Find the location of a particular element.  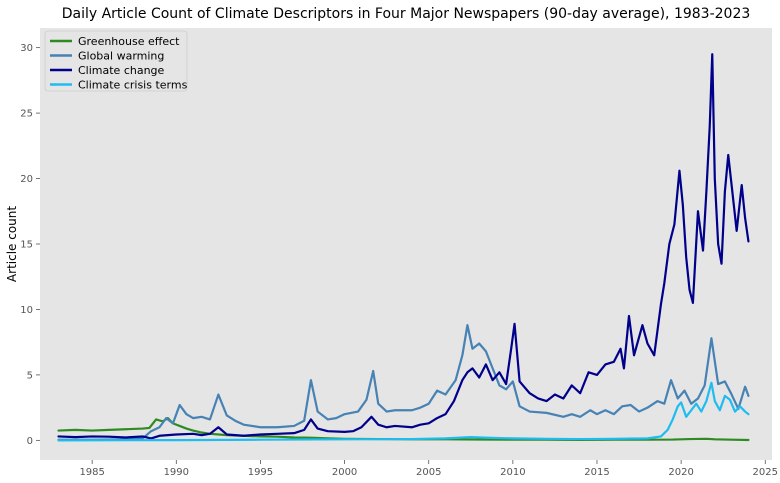

y-tick-label: 0 is located at coordinates (30, 441).